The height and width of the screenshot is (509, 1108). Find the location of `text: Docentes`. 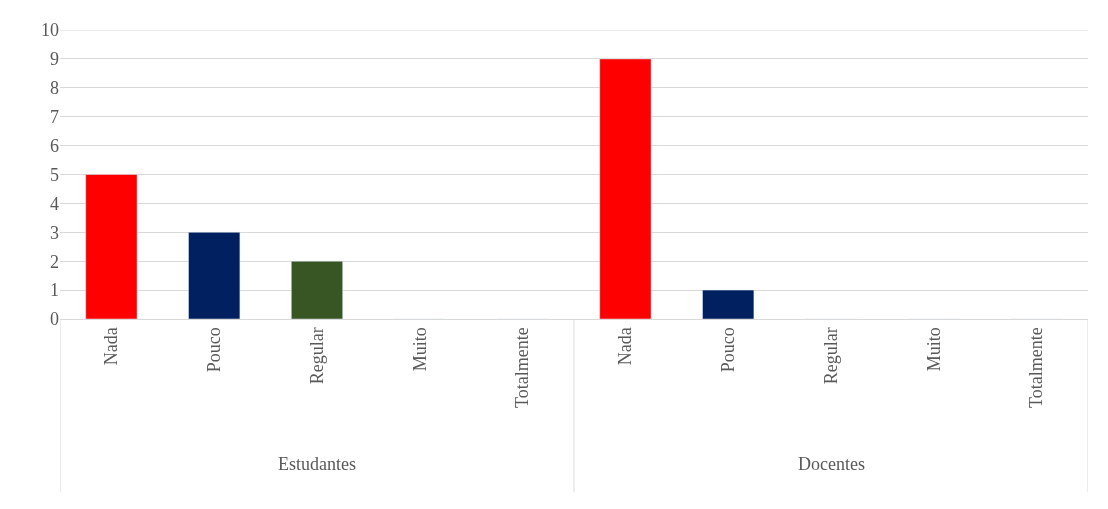

text: Docentes is located at coordinates (831, 464).